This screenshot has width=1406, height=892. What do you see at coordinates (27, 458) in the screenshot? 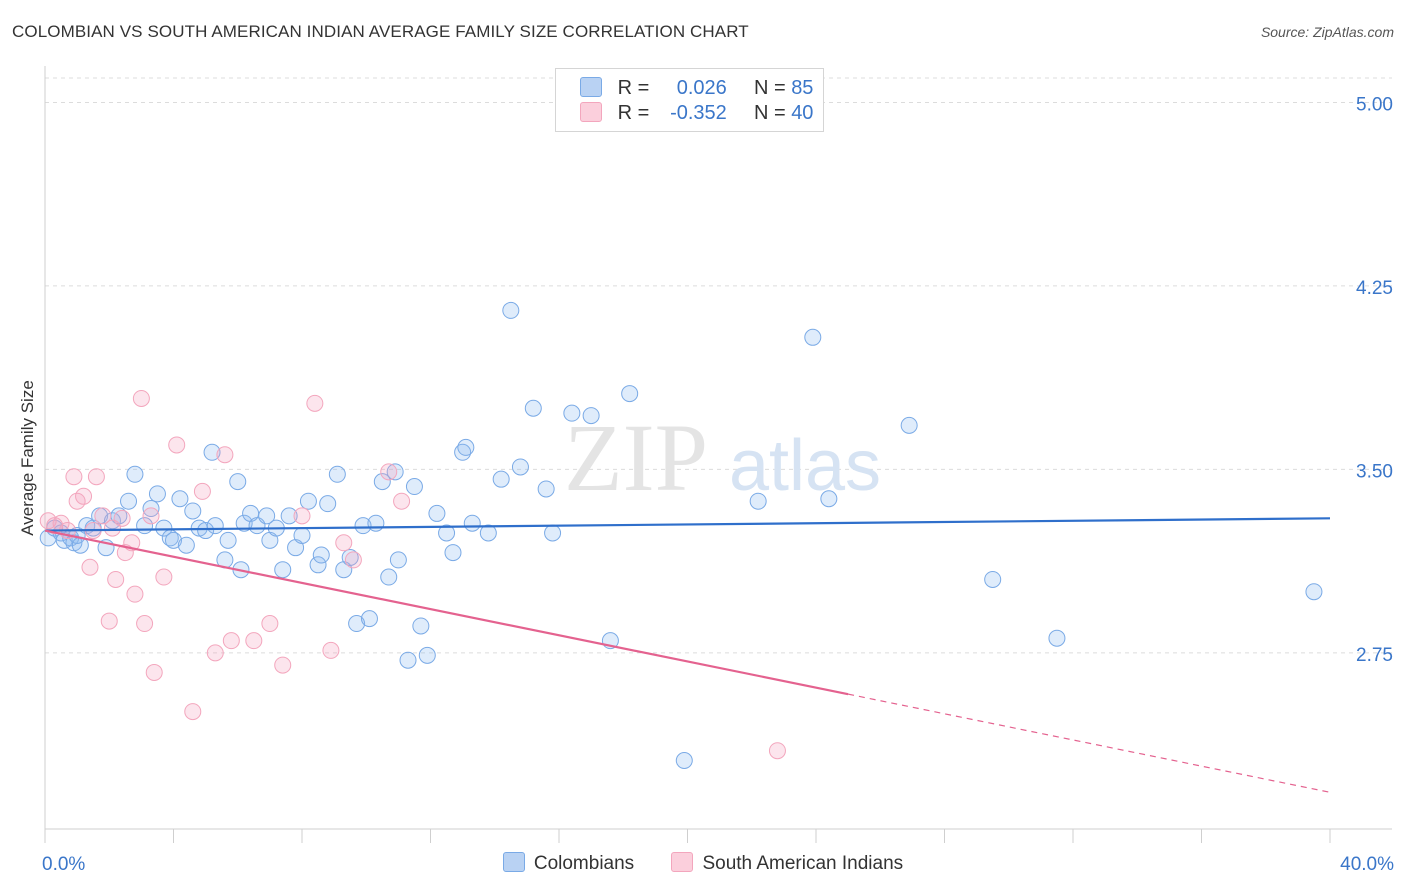
I see `y-axis-label: Average Family Size` at bounding box center [27, 458].